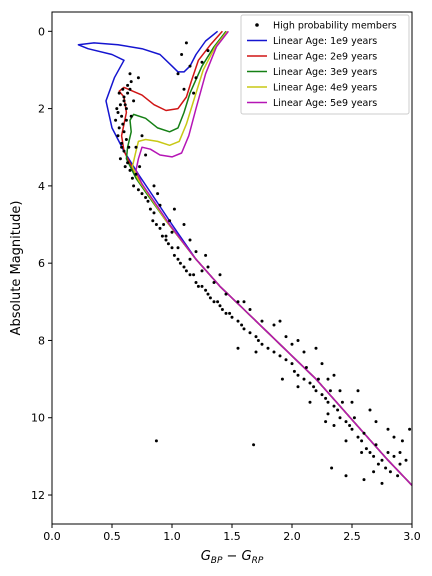 Image resolution: width=432 pixels, height=576 pixels. I want to click on legend-entry-label: Linear Age: 1e9 years, so click(325, 41).